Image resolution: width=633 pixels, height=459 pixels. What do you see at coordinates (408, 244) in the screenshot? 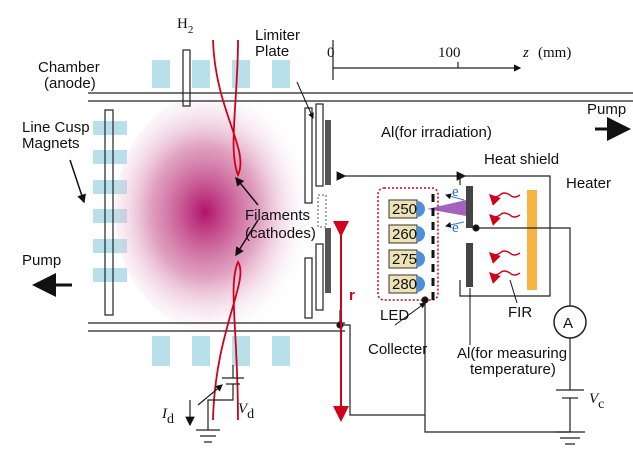
I see `led-box` at bounding box center [408, 244].